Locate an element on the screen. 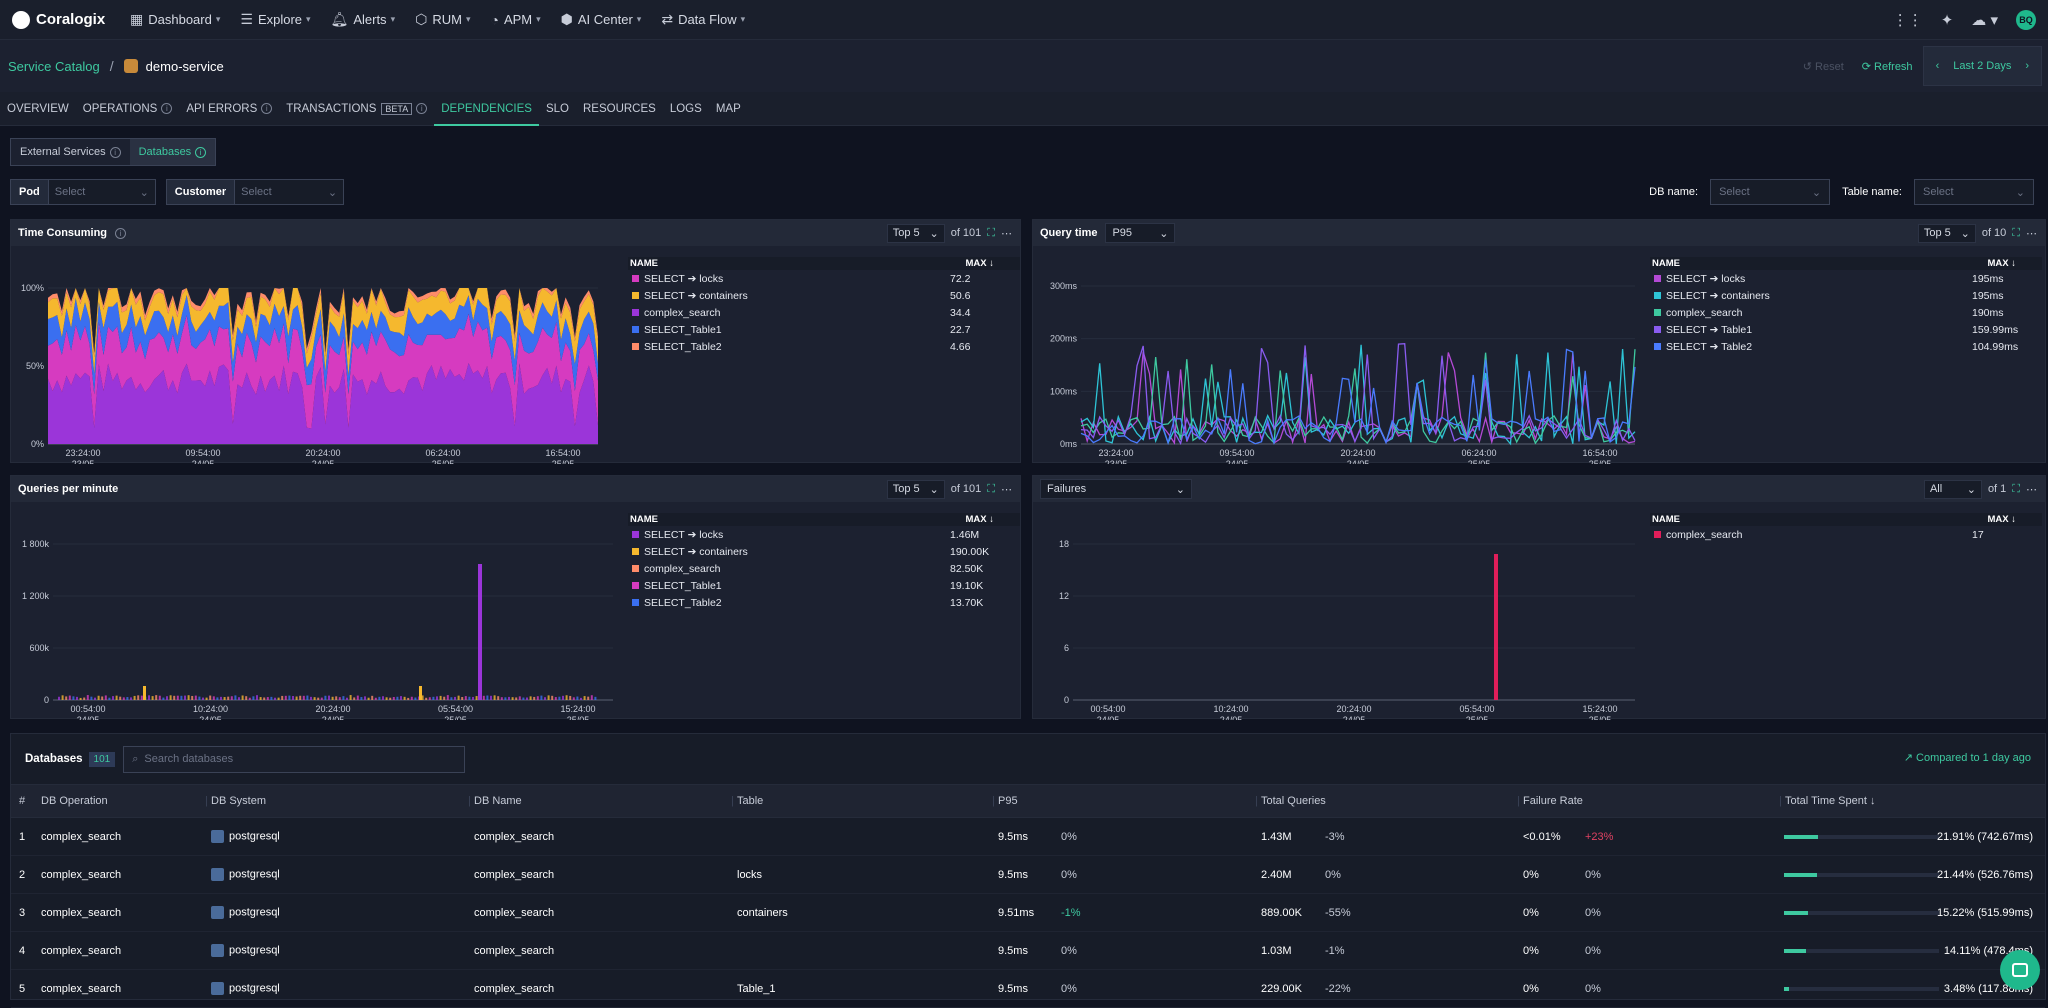 This screenshot has height=1008, width=2048. customer-select: Select⌄ is located at coordinates (289, 192).